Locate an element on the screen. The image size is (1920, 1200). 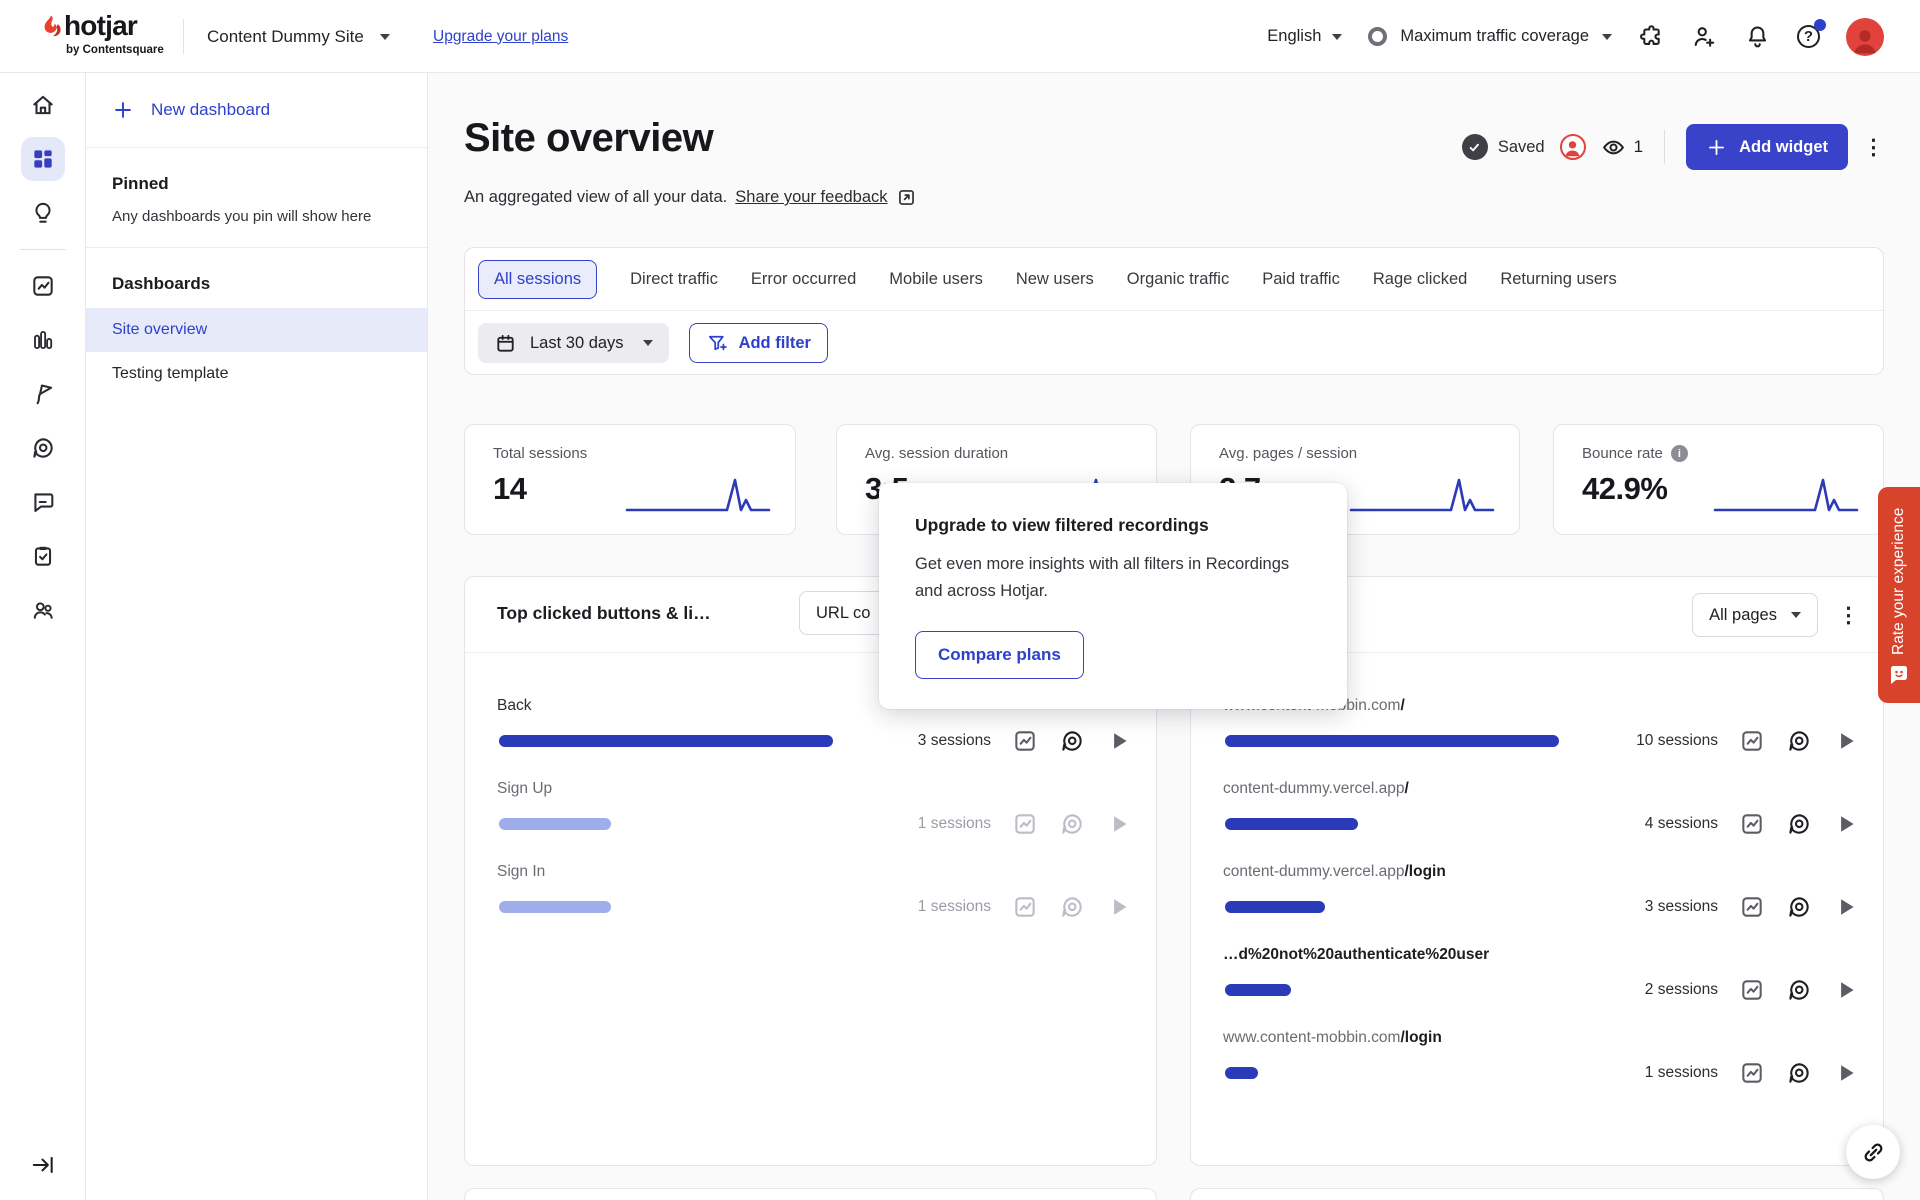
site-selector-dropdown: Content Dummy Site is located at coordinates (298, 36).